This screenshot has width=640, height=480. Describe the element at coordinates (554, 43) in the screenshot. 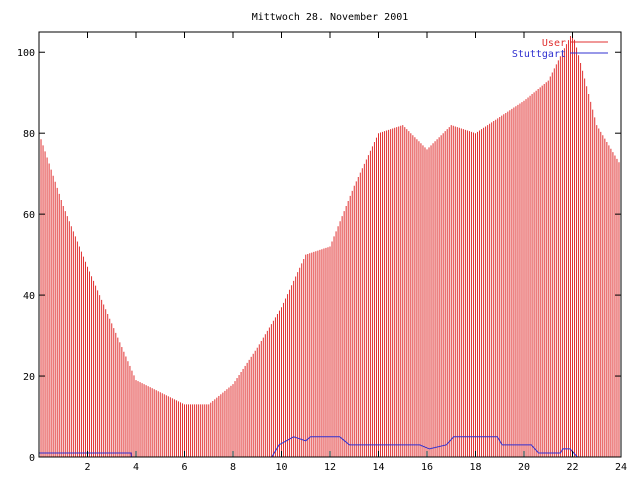

I see `legend-label: User` at that location.